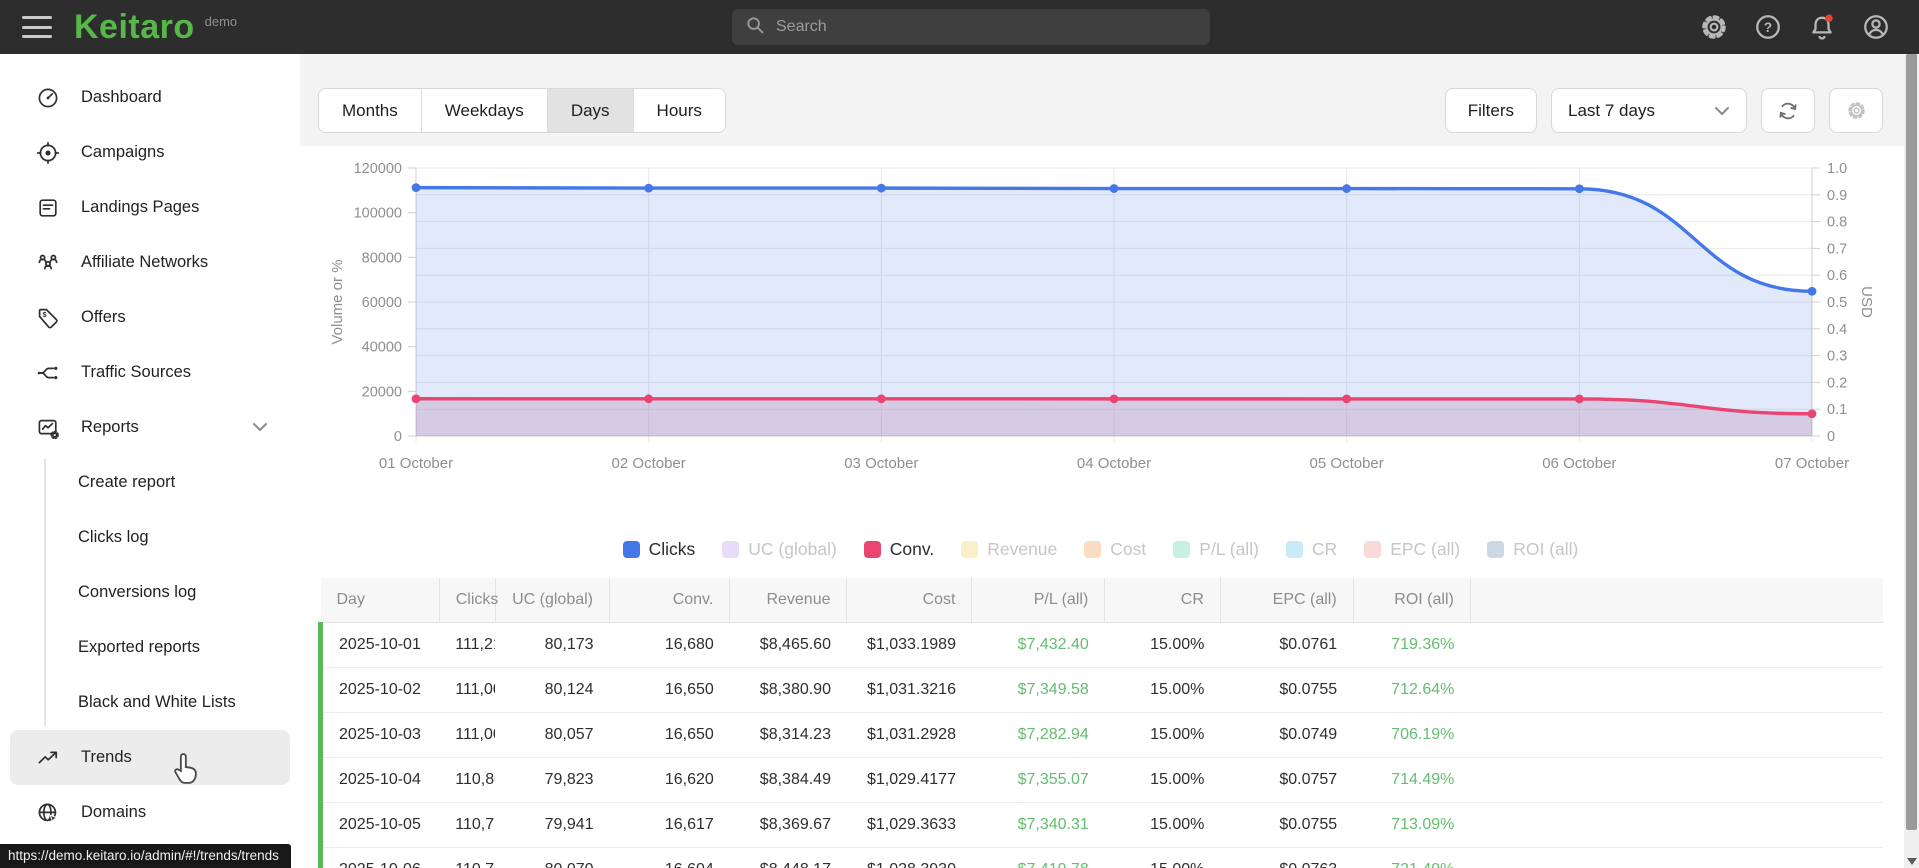  I want to click on table-cell-filler, so click(1676, 690).